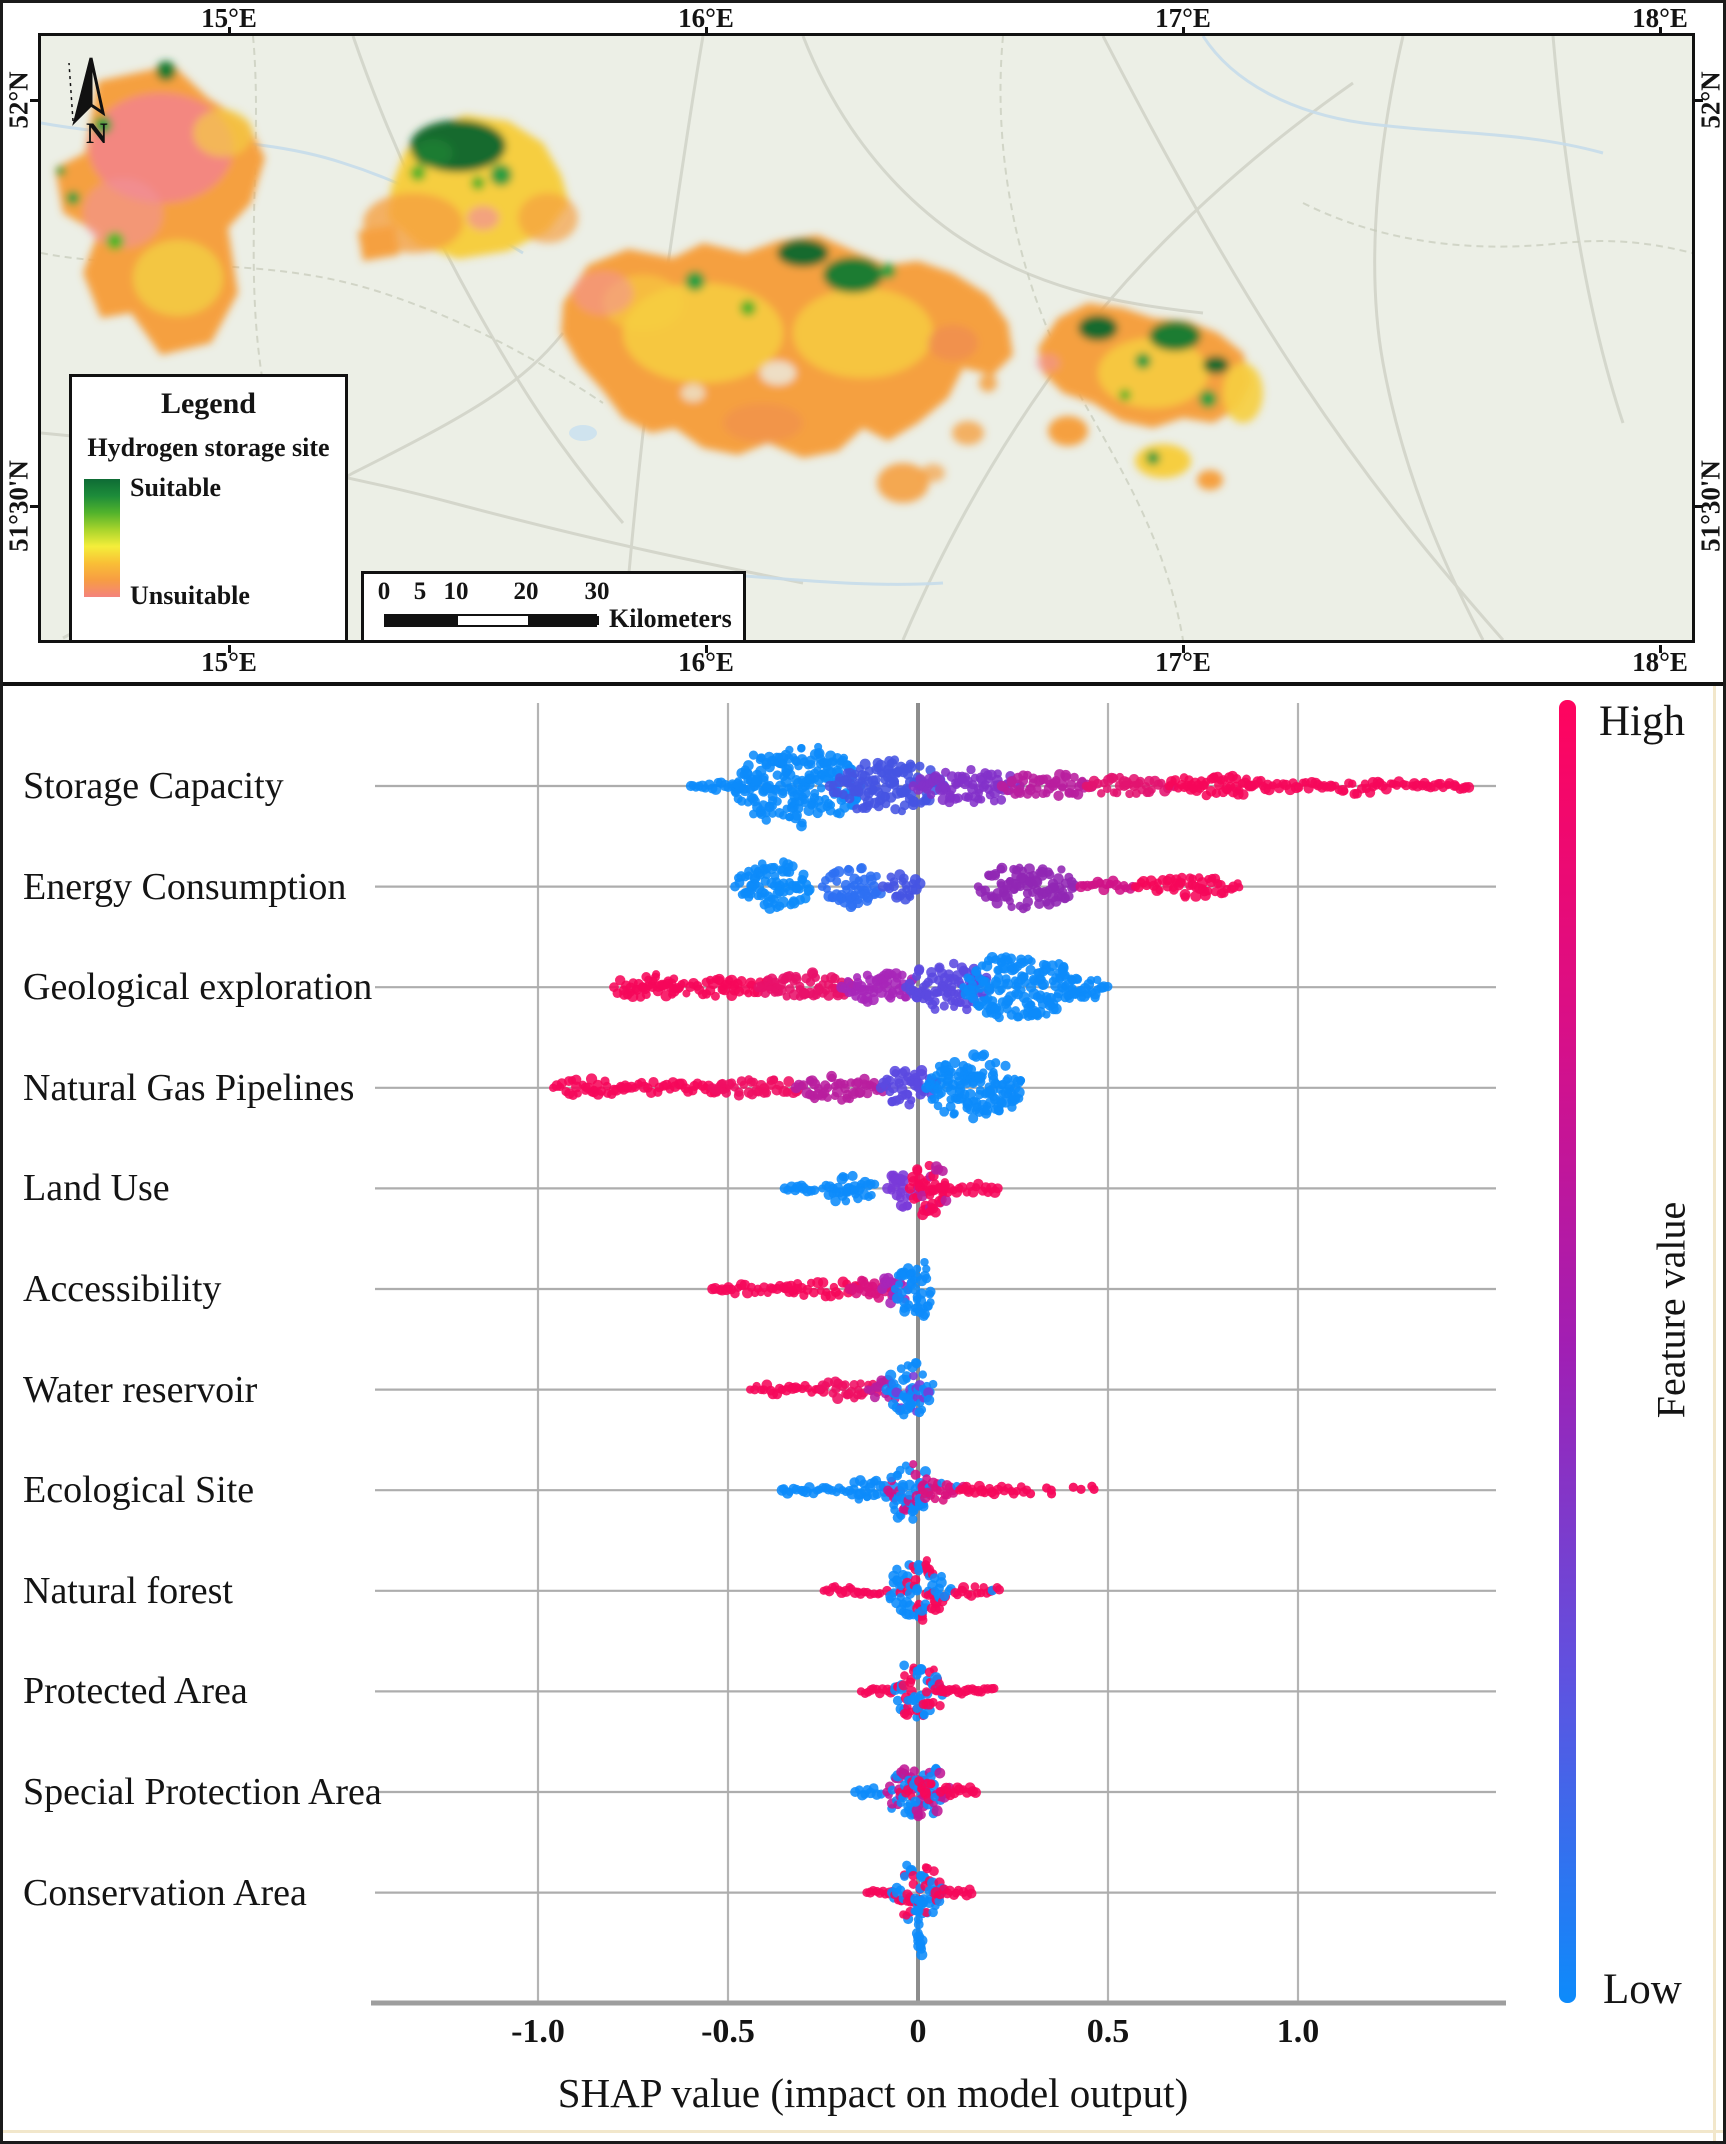  Describe the element at coordinates (918, 2031) in the screenshot. I see `x-tick-label: 0` at that location.